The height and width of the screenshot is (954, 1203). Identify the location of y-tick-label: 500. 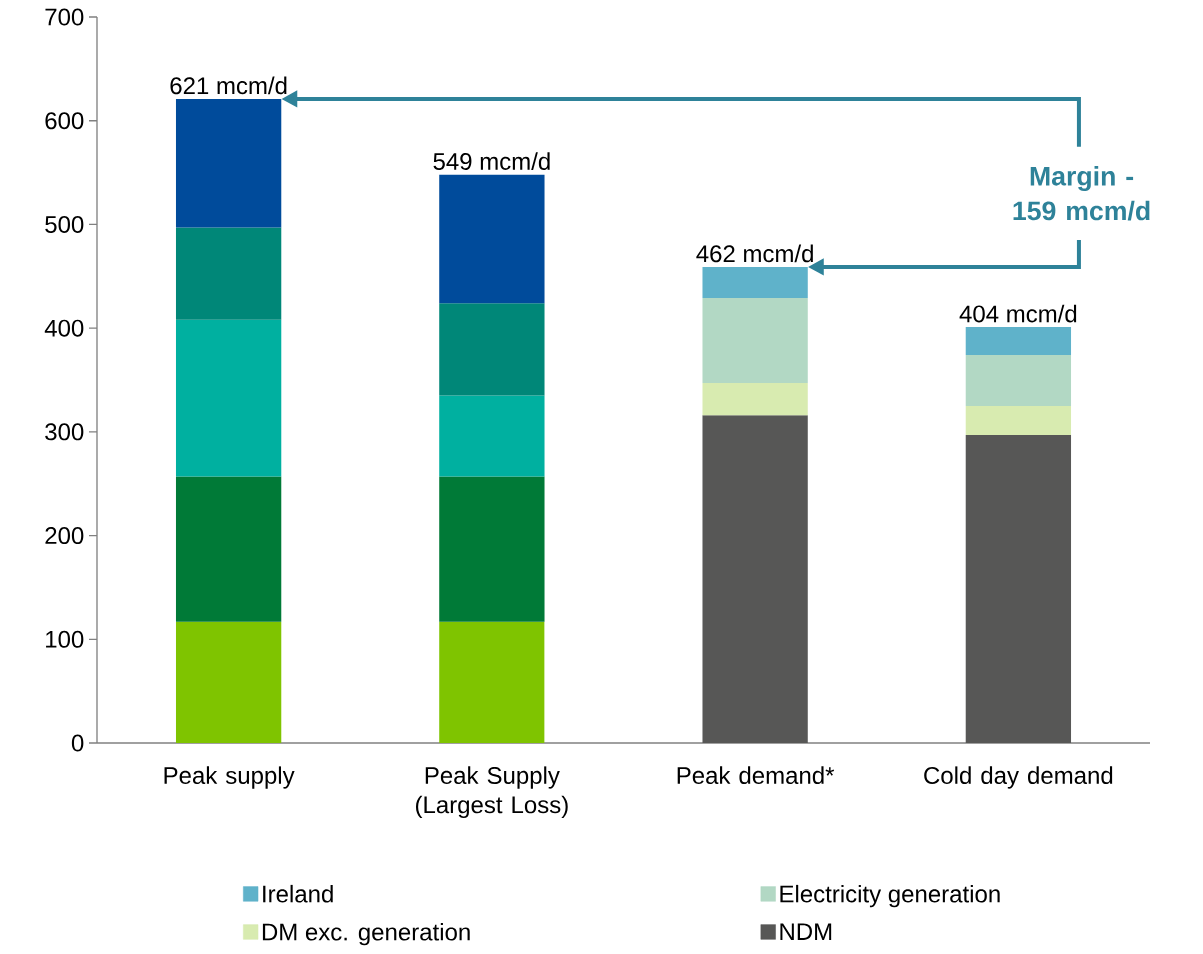
(64, 224).